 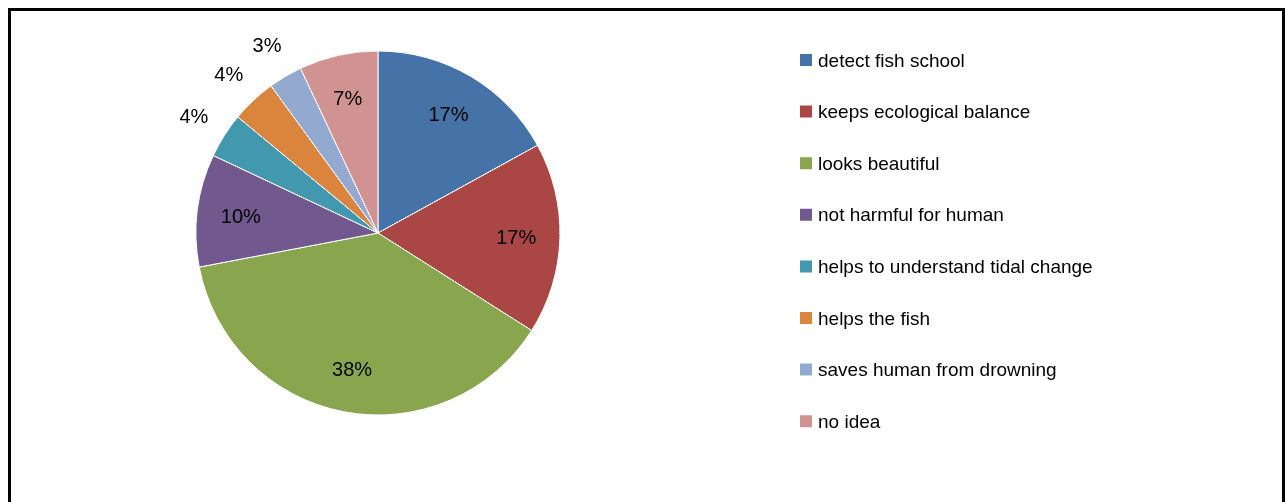 I want to click on data-label: 38%, so click(x=352, y=368).